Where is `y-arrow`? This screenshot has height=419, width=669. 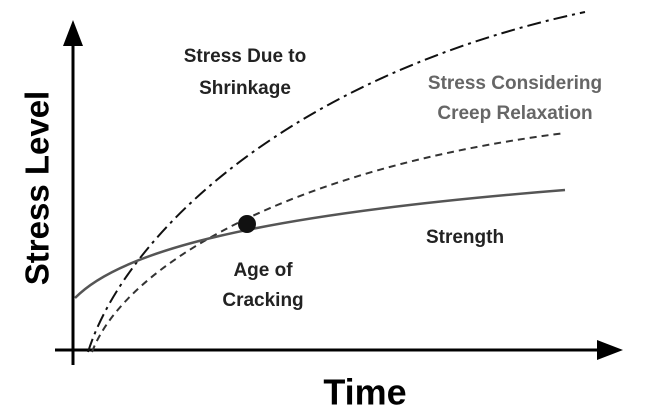 y-arrow is located at coordinates (73, 33).